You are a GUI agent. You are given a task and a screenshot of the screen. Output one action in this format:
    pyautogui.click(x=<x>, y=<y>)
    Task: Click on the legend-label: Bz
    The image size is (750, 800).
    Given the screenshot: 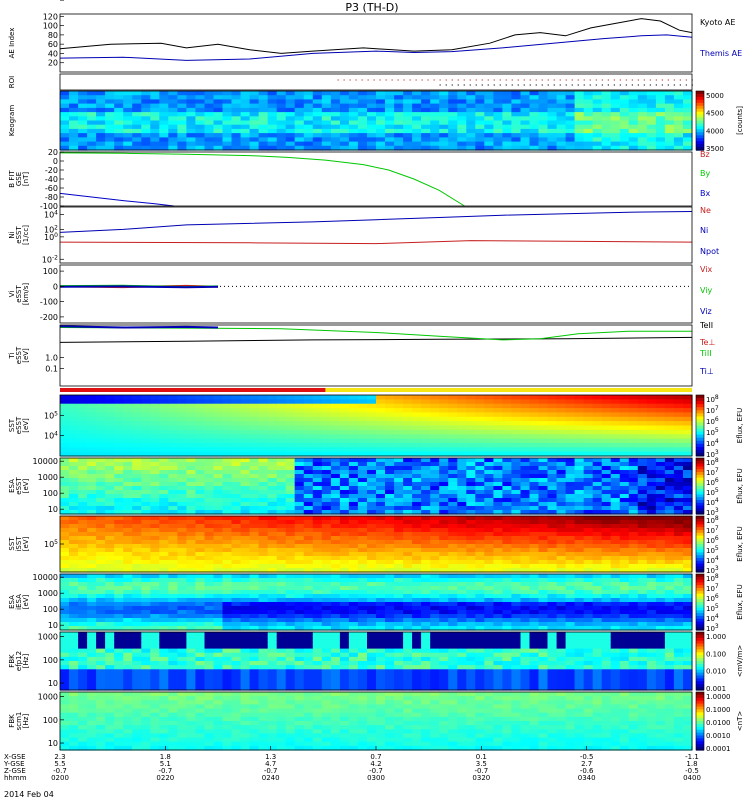 What is the action you would take?
    pyautogui.click(x=705, y=154)
    